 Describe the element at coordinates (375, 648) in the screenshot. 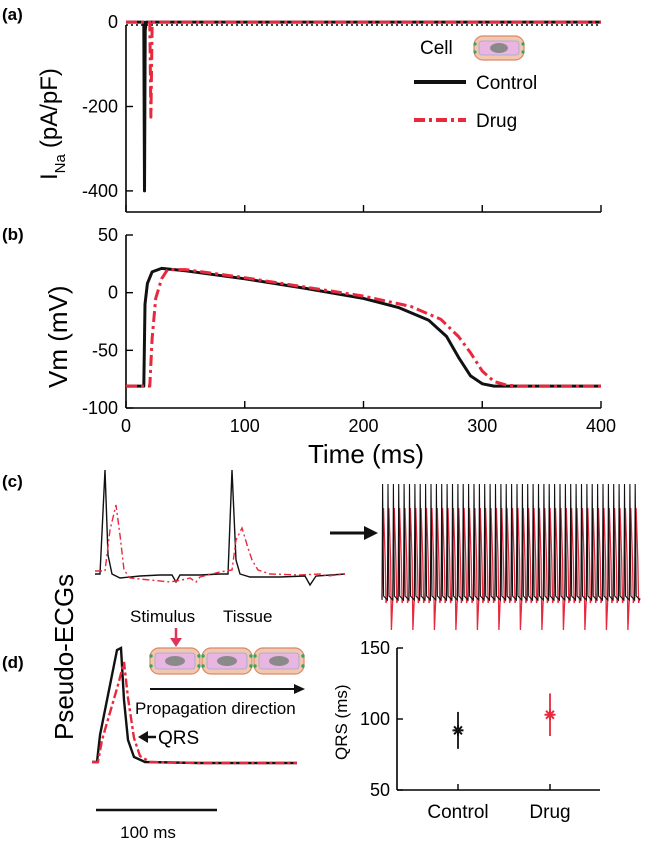

I see `qrs-y-tick-label: 150` at that location.